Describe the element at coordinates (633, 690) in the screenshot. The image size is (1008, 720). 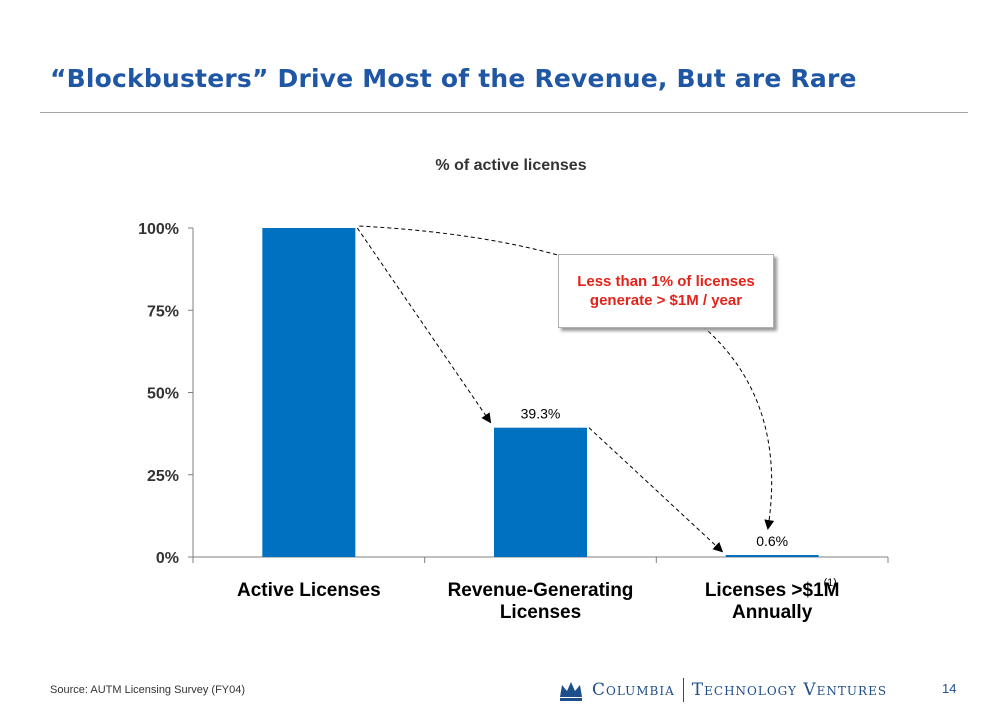
I see `logo-word-columbia: Columbia` at that location.